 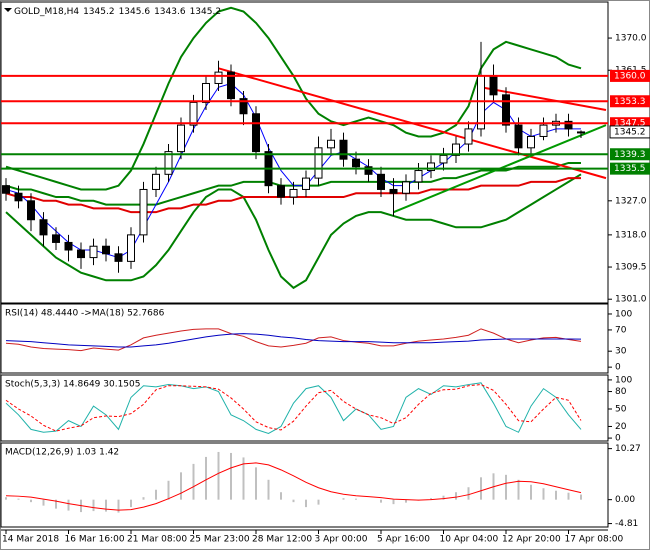 I want to click on trend-line, so click(x=543, y=98).